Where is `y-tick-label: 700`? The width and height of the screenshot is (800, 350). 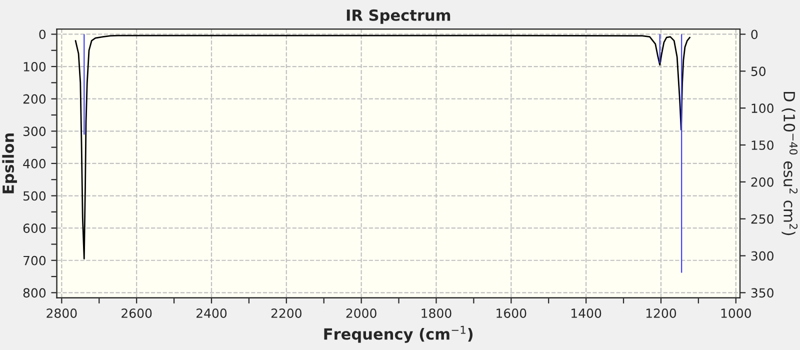
y-tick-label: 700 is located at coordinates (35, 261).